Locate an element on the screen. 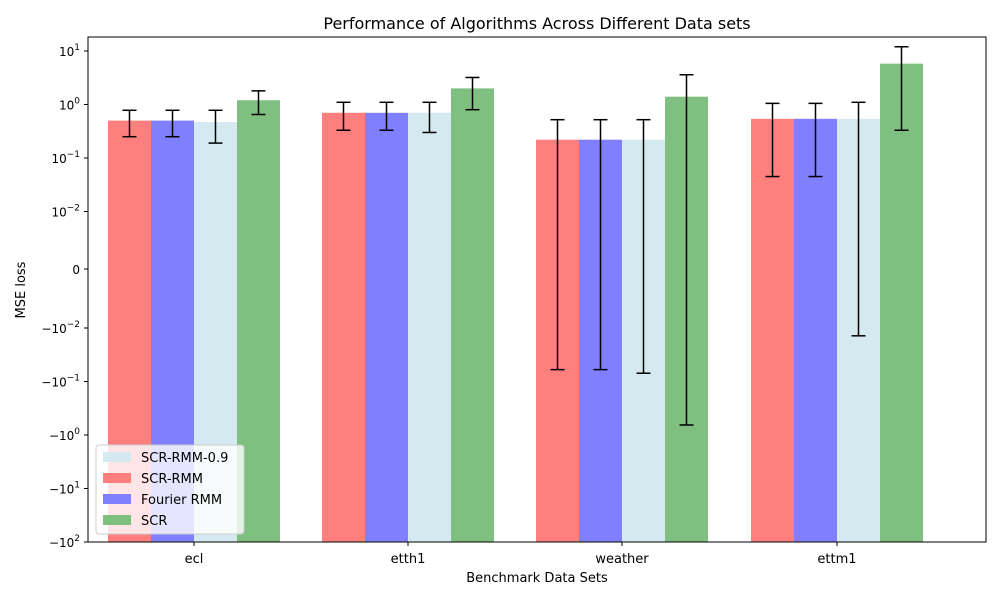  error-bar-scr-ettm1 is located at coordinates (901, 89).